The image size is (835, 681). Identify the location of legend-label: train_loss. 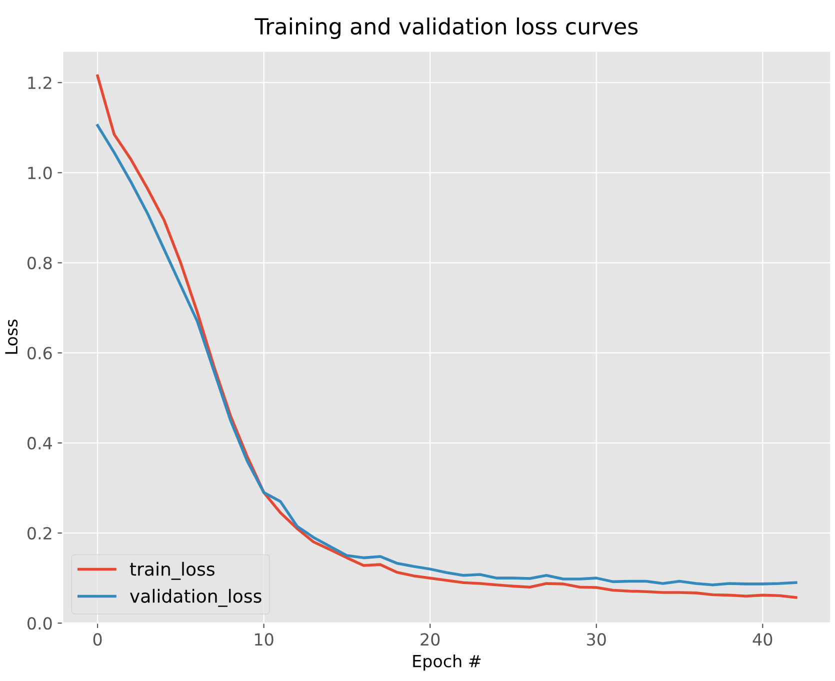
(172, 571).